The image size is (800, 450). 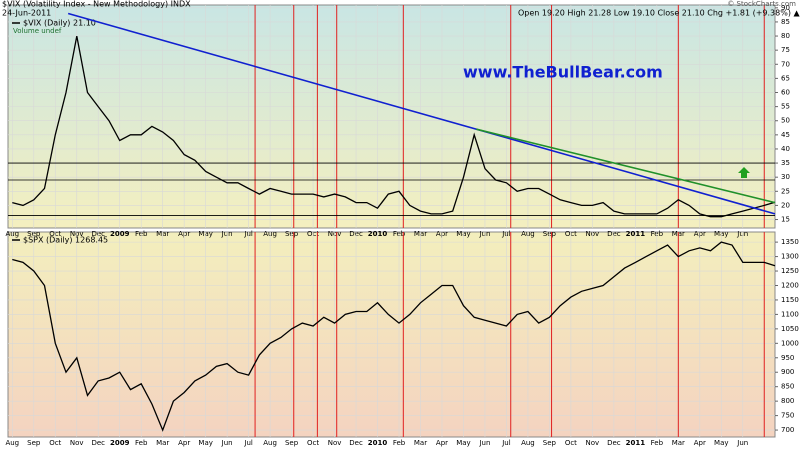 I want to click on y-tick-label: 1300, so click(x=790, y=257).